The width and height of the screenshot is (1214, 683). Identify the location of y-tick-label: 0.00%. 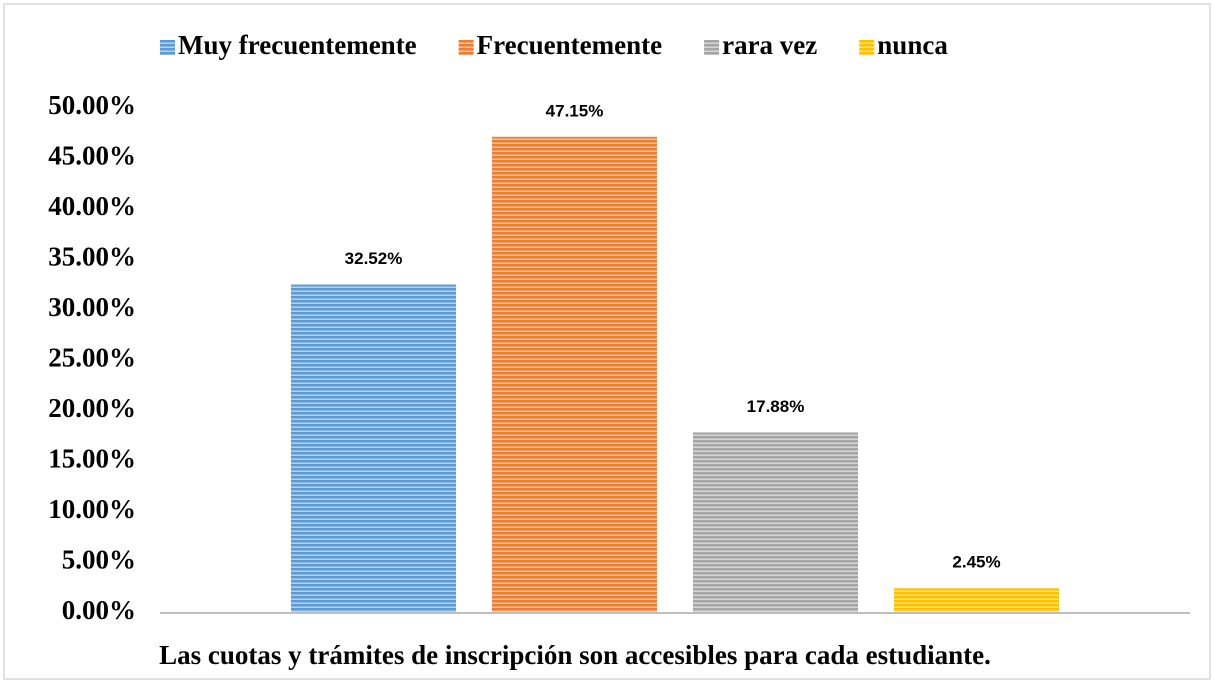
(99, 610).